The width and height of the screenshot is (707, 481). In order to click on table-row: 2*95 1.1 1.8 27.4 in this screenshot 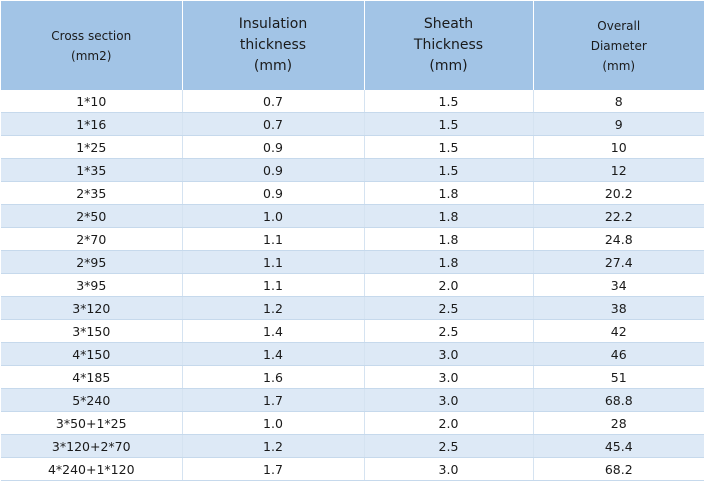, I will do `click(352, 262)`.